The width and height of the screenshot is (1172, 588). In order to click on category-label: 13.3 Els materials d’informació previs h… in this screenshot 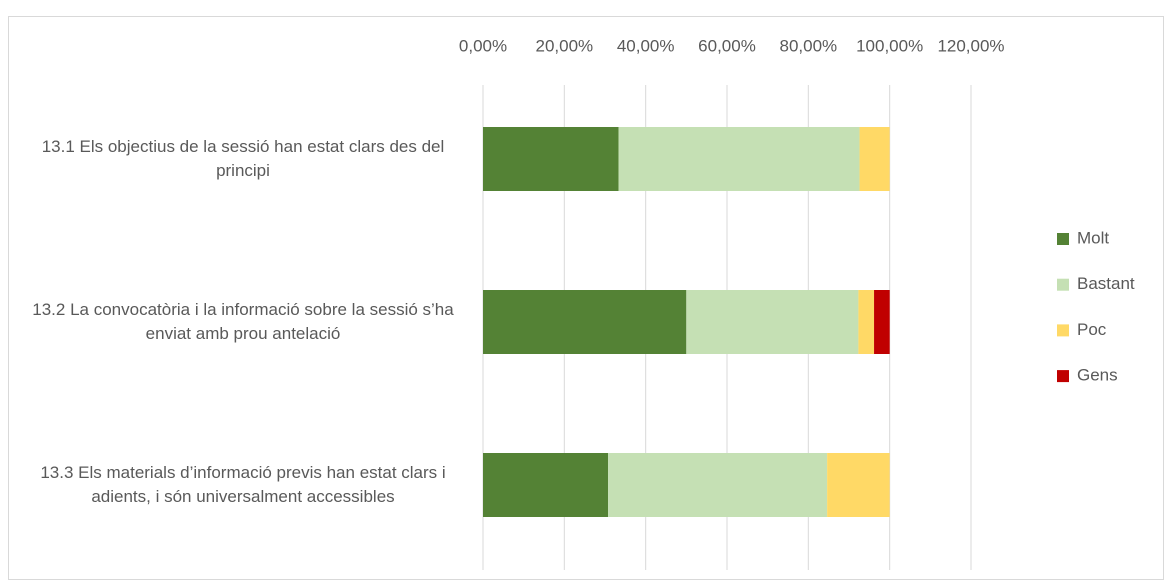, I will do `click(243, 484)`.